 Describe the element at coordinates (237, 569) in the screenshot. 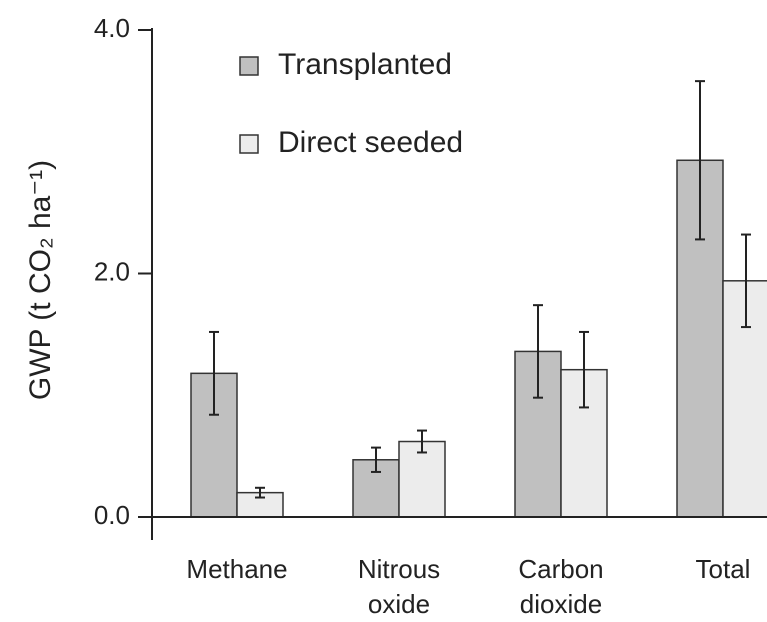

I see `x-tick-label: Methane` at that location.